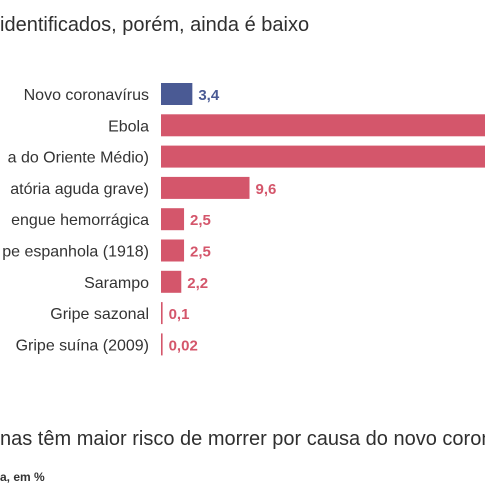 The image size is (485, 485). I want to click on category-label: Gripe sazonal, so click(99, 314).